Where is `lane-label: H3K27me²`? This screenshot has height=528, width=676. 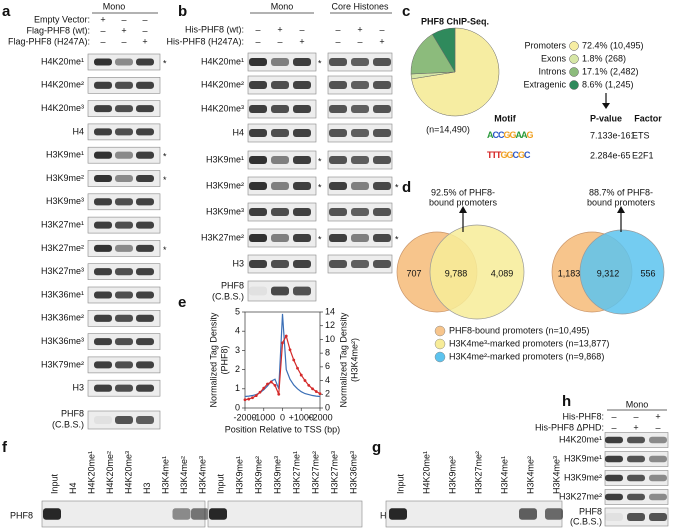
lane-label: H3K27me² is located at coordinates (478, 472).